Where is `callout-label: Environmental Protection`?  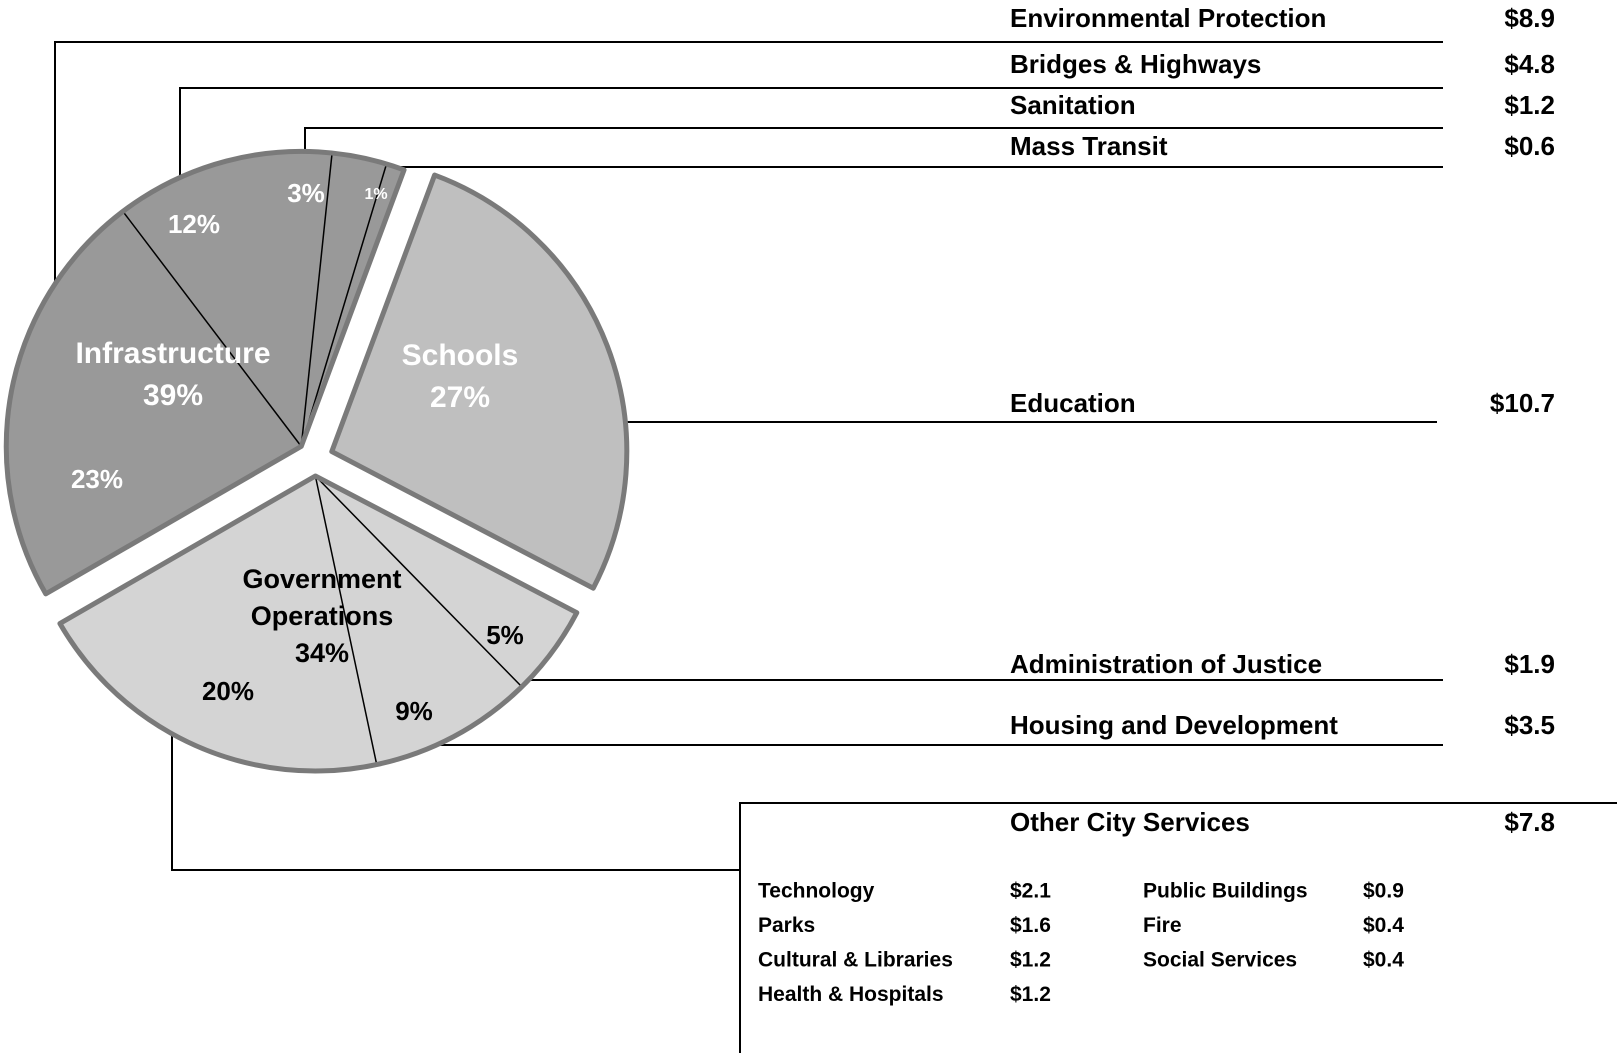
callout-label: Environmental Protection is located at coordinates (1168, 18).